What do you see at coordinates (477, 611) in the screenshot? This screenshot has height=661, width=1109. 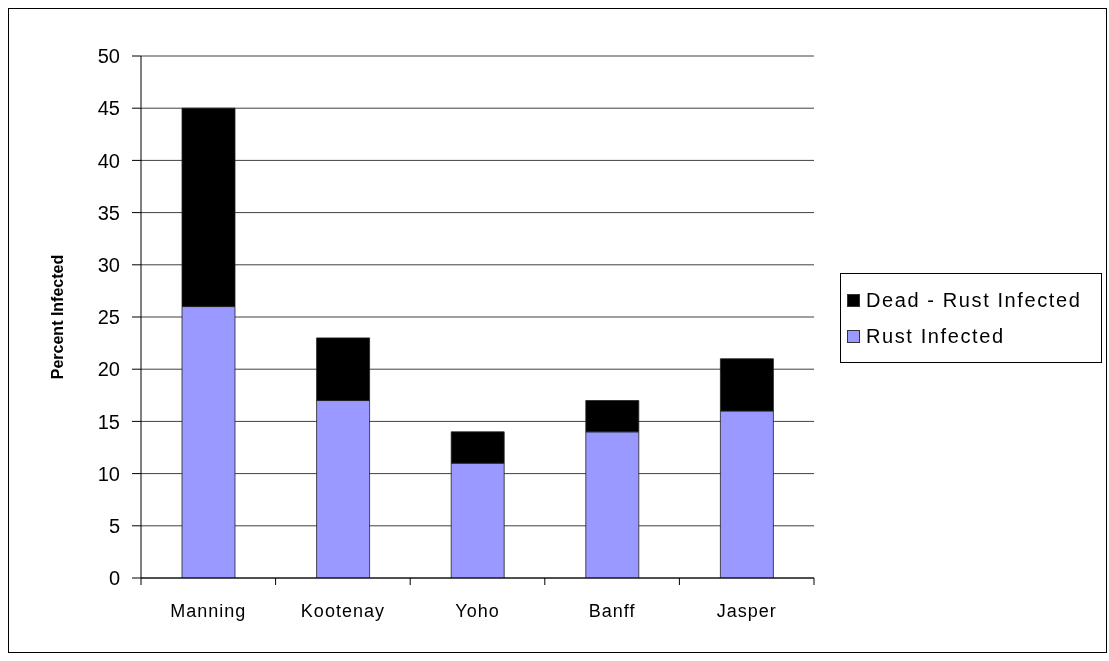 I see `x-tick-label: Yoho` at bounding box center [477, 611].